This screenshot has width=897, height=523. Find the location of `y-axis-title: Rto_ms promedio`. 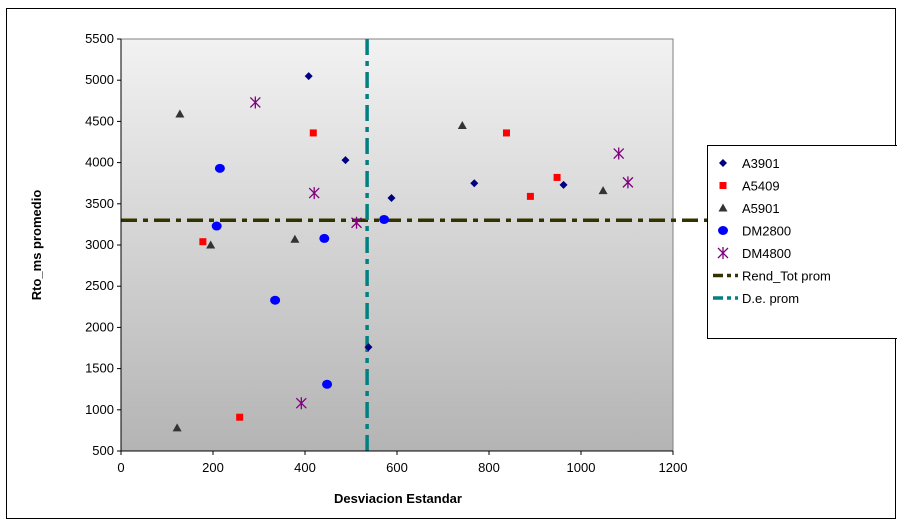

y-axis-title: Rto_ms promedio is located at coordinates (36, 245).